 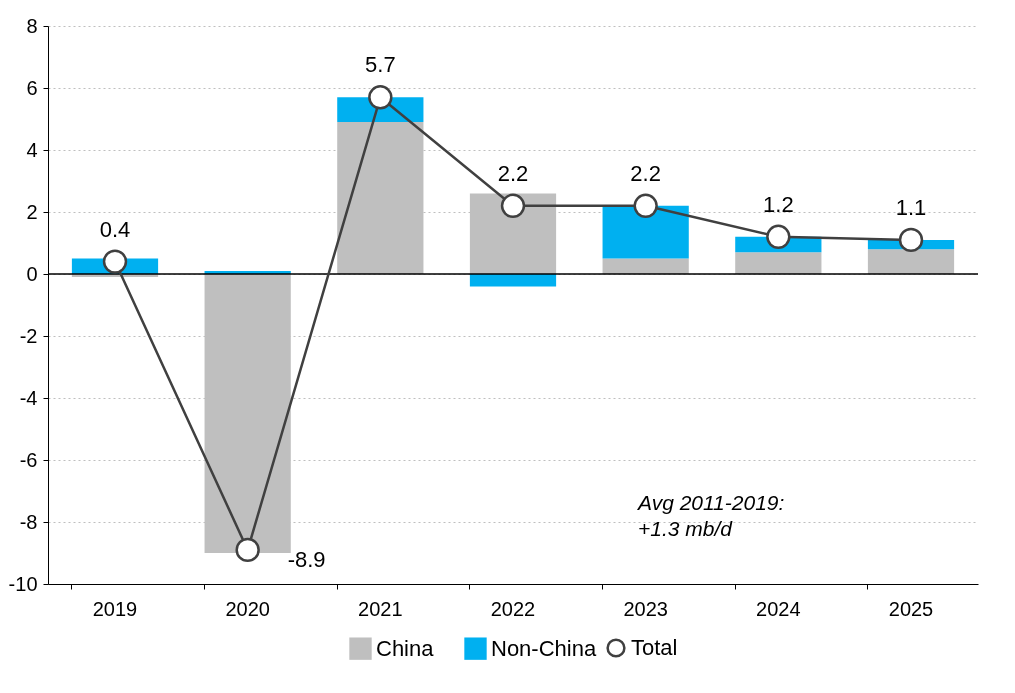 What do you see at coordinates (32, 149) in the screenshot?
I see `y-tick-label: 4` at bounding box center [32, 149].